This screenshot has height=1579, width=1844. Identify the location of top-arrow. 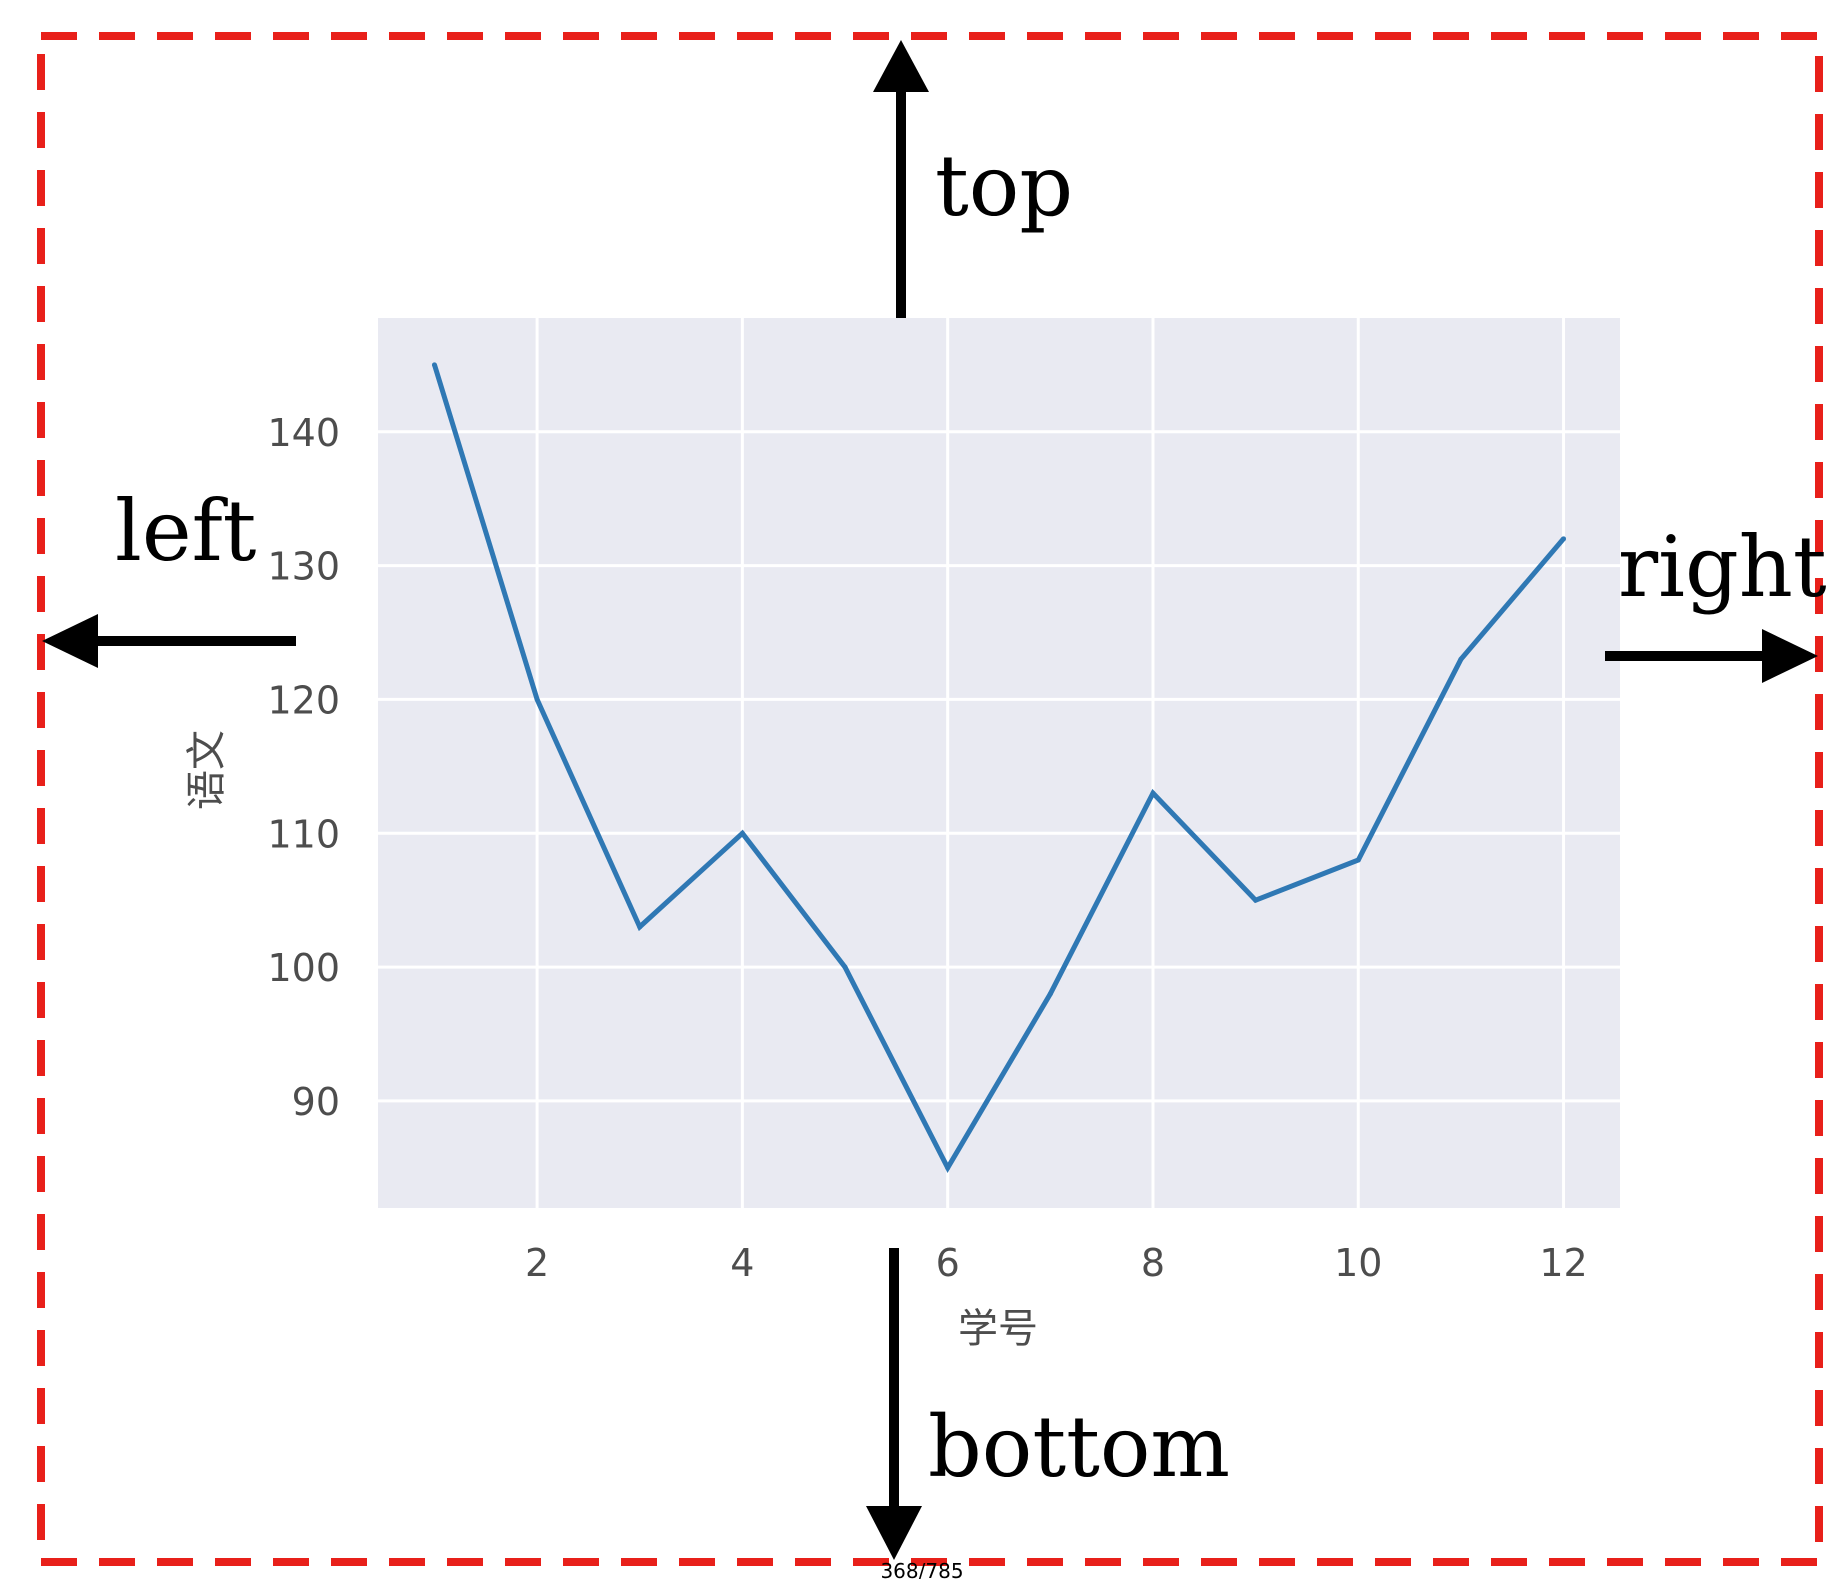
(901, 179).